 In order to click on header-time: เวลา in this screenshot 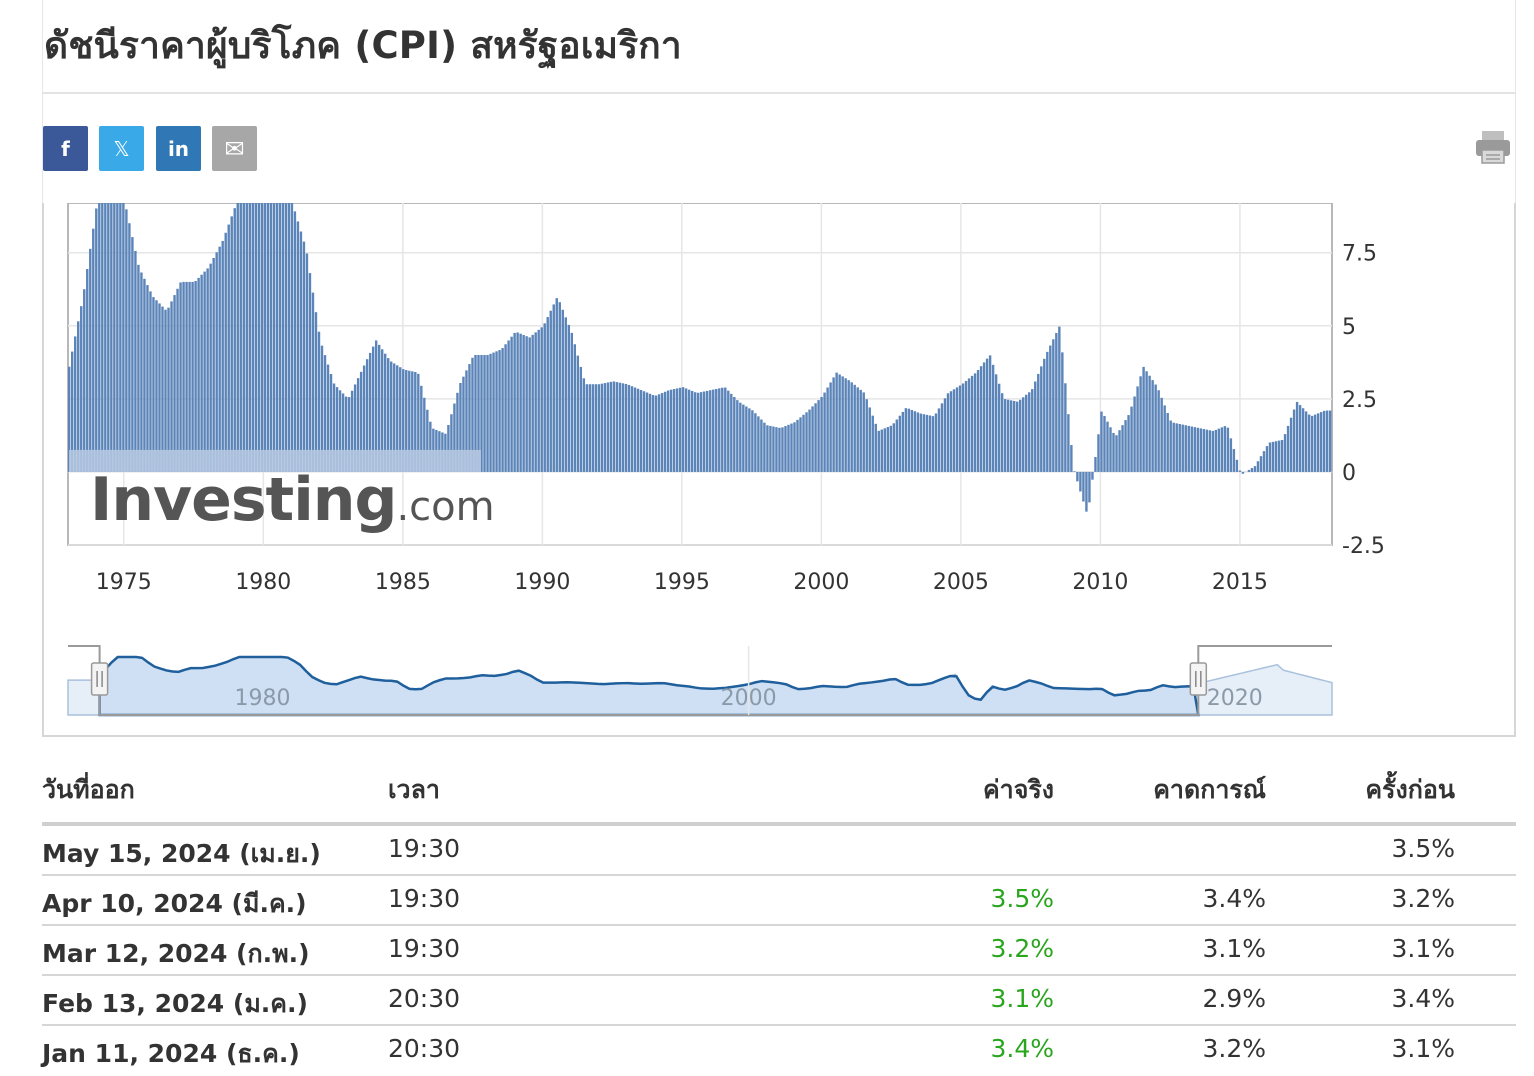, I will do `click(414, 790)`.